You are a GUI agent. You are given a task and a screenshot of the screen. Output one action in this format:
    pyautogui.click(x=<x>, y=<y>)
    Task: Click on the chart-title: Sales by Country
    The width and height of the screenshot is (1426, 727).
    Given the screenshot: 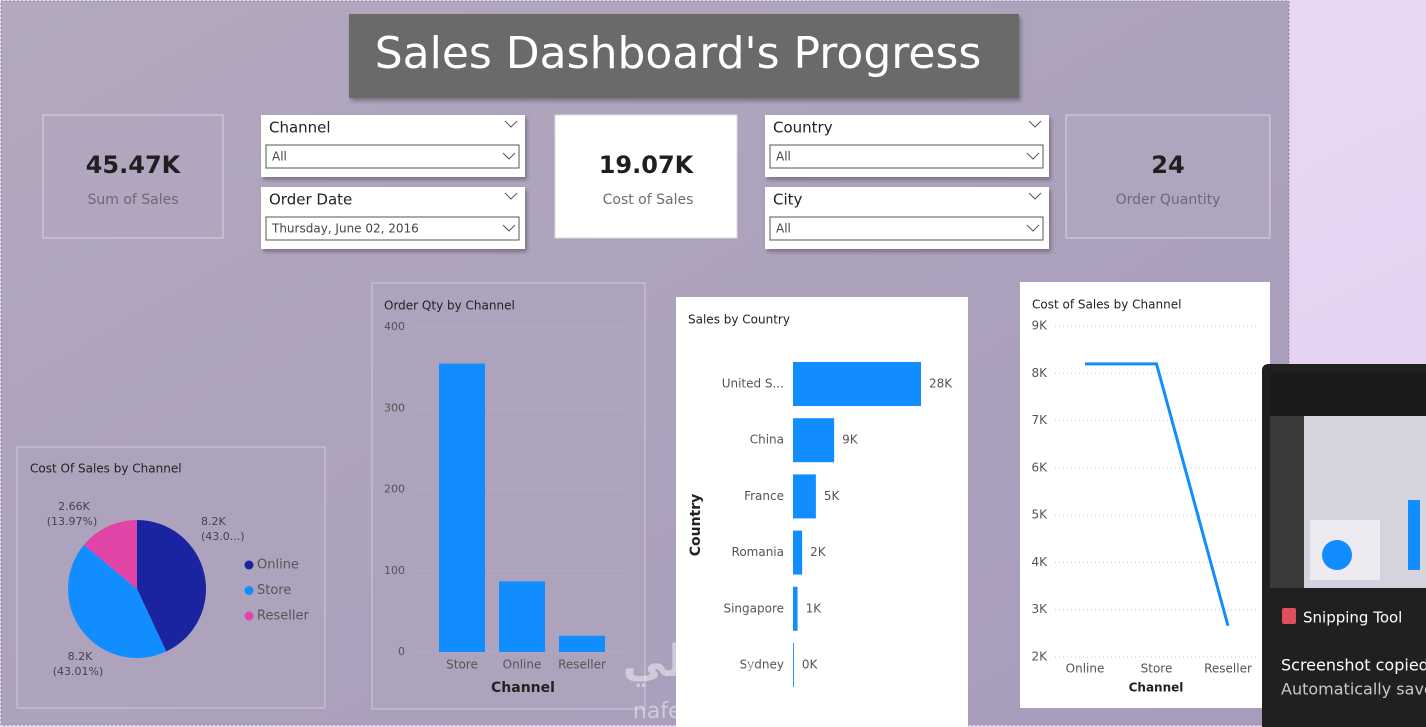 What is the action you would take?
    pyautogui.click(x=739, y=320)
    